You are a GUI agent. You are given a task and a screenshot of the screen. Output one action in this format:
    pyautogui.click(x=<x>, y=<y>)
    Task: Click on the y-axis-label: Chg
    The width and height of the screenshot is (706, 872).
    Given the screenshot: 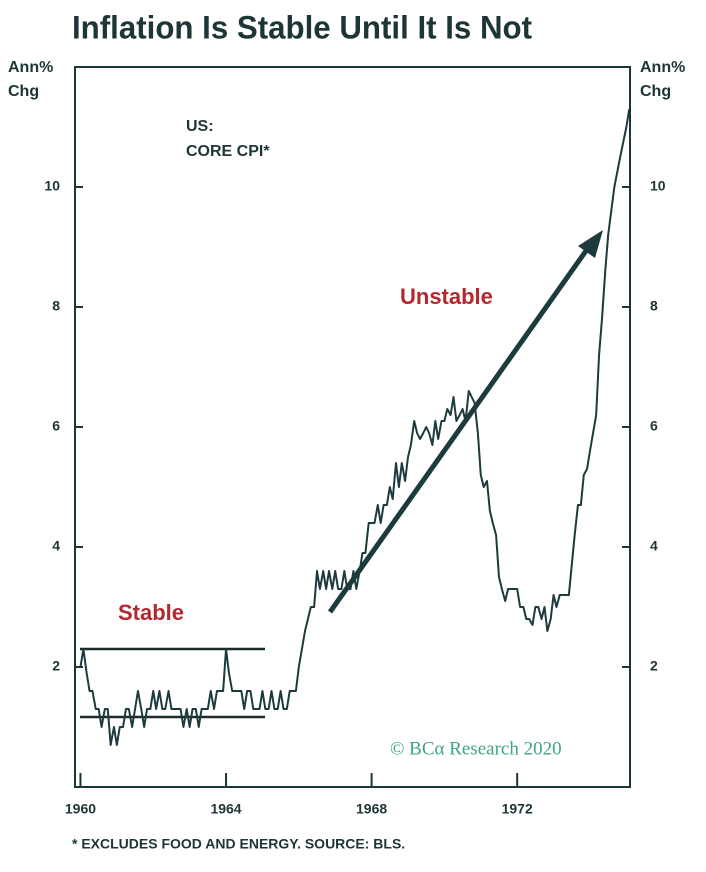 What is the action you would take?
    pyautogui.click(x=23, y=91)
    